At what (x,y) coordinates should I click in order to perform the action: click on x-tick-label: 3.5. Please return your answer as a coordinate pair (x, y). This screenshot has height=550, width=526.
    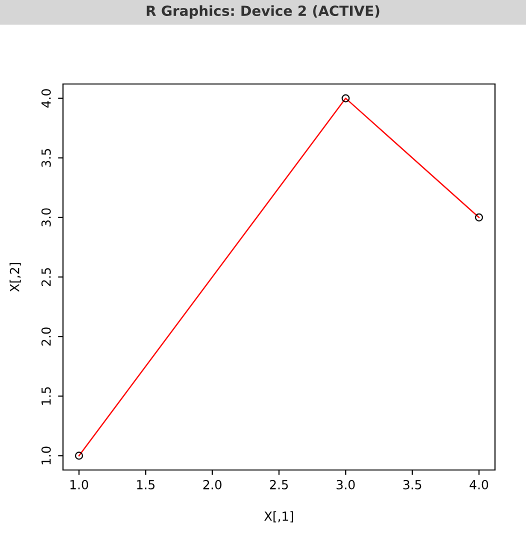
    Looking at the image, I should click on (412, 485).